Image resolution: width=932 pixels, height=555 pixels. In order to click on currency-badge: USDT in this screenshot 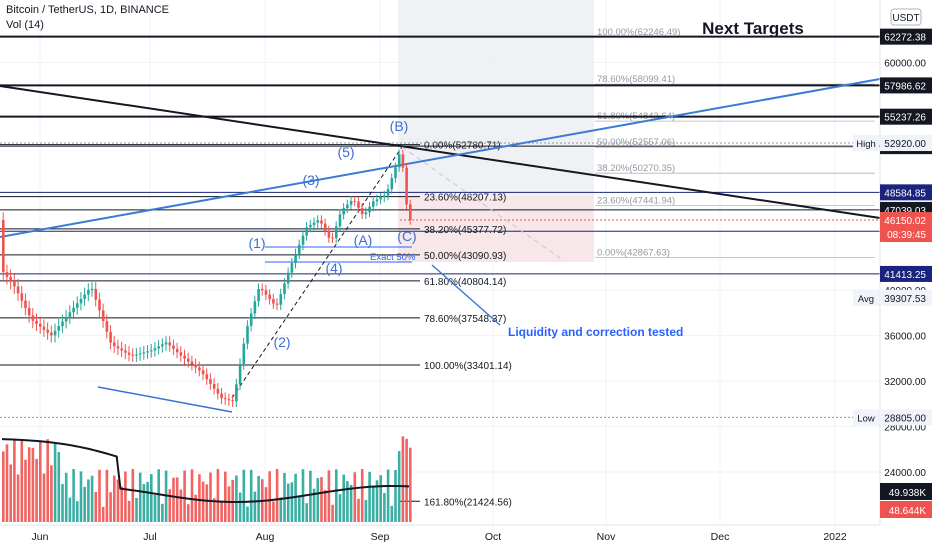, I will do `click(905, 18)`.